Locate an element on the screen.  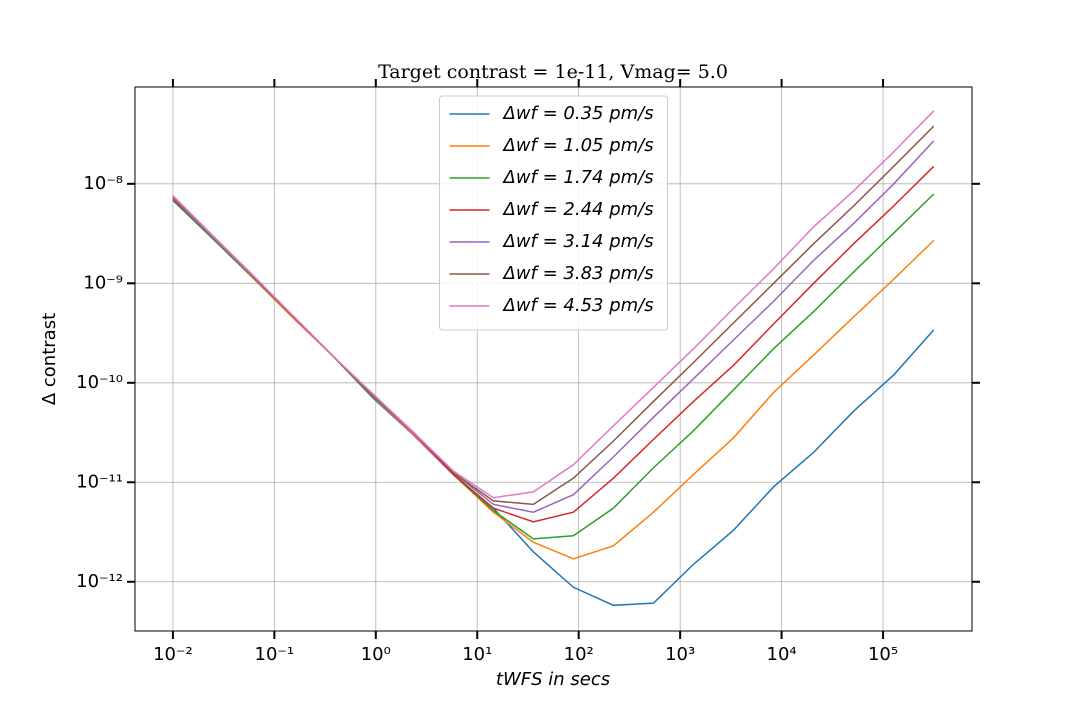
y-axis-label: Δ contrast is located at coordinates (49, 359).